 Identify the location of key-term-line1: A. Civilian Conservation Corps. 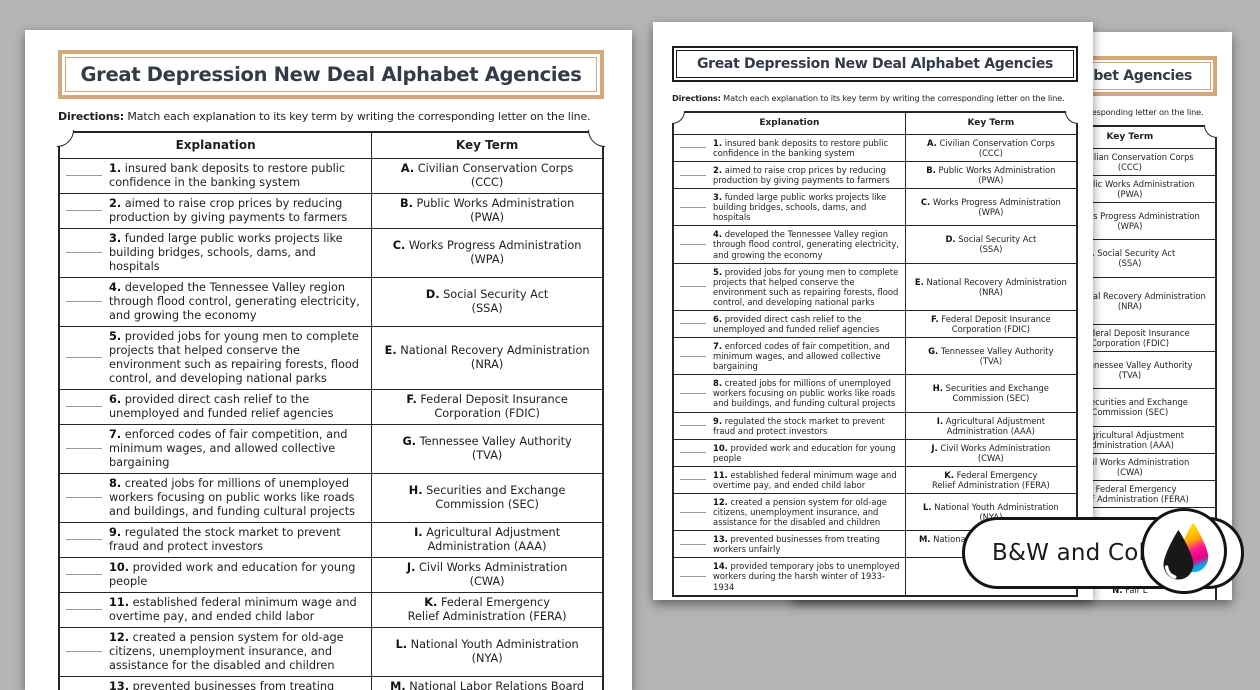
(487, 169).